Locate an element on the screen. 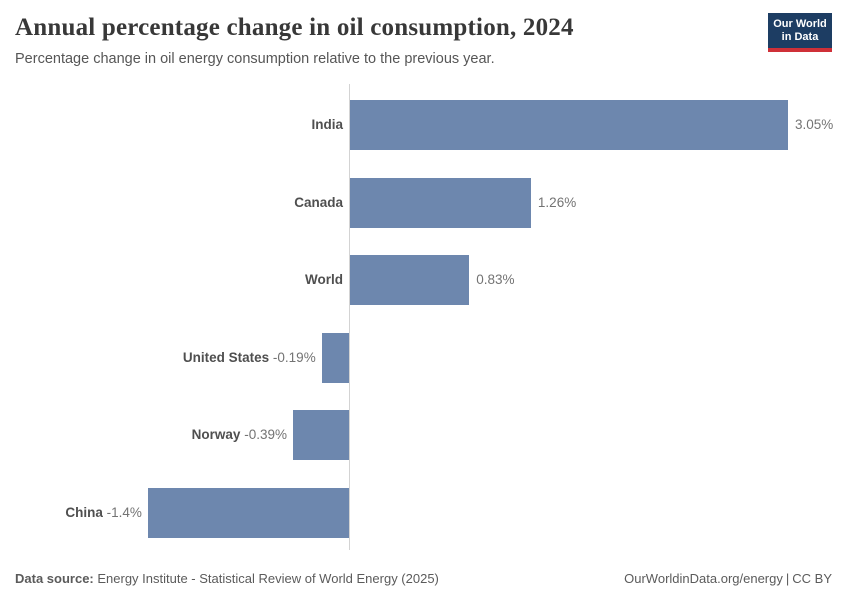 Image resolution: width=850 pixels, height=600 pixels. bar-united-states is located at coordinates (335, 357).